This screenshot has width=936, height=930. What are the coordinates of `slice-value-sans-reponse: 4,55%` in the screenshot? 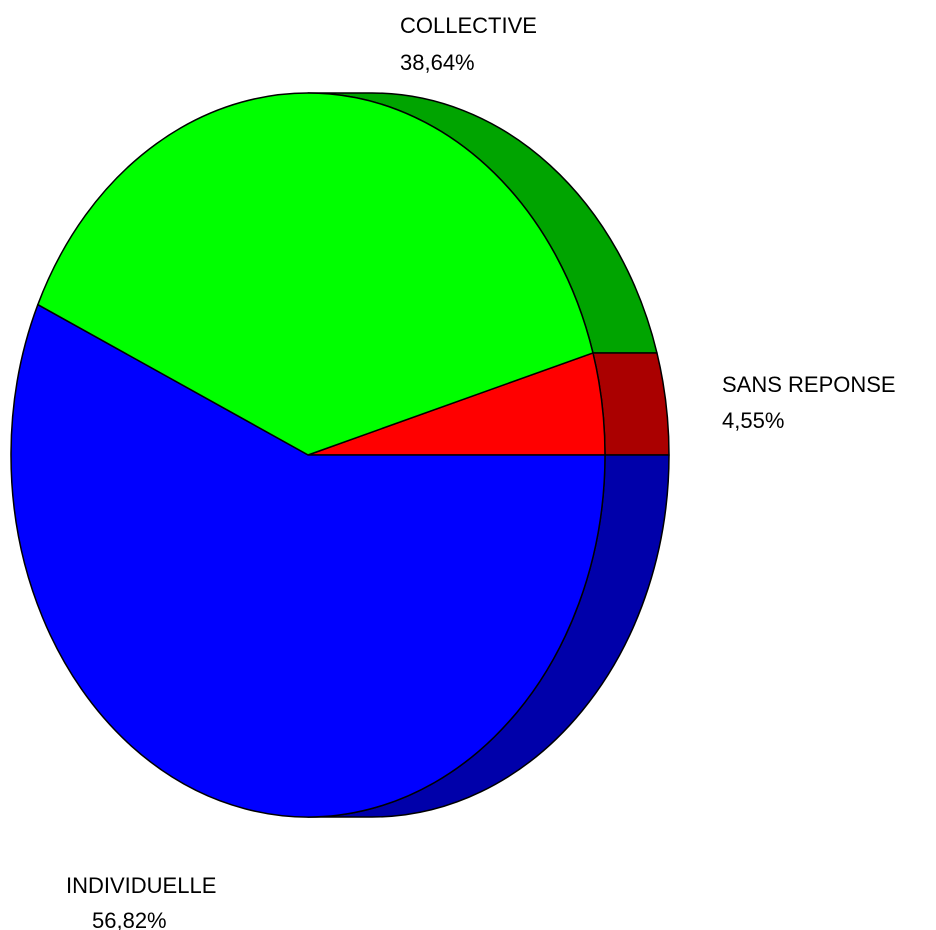 It's located at (753, 420).